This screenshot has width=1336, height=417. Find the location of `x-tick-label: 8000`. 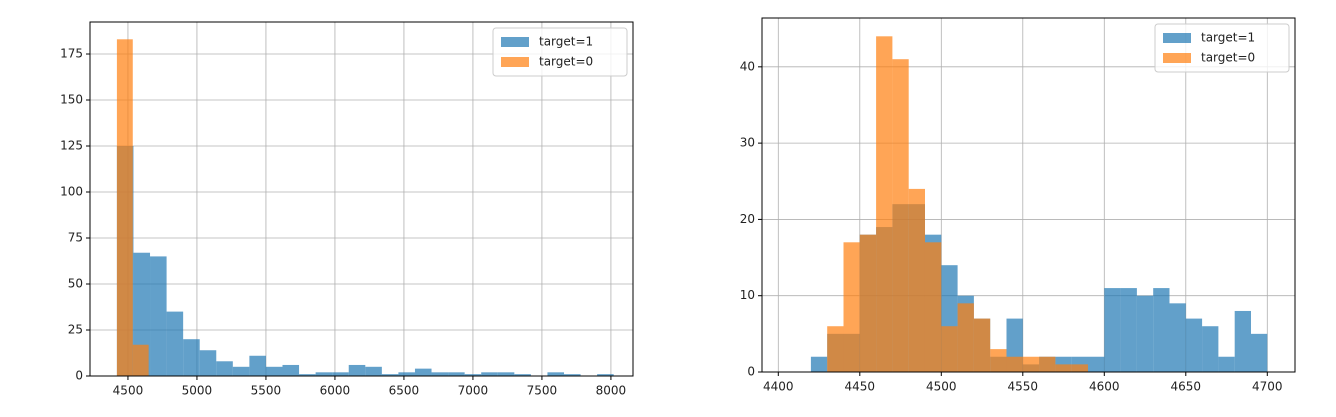

x-tick-label: 8000 is located at coordinates (611, 391).